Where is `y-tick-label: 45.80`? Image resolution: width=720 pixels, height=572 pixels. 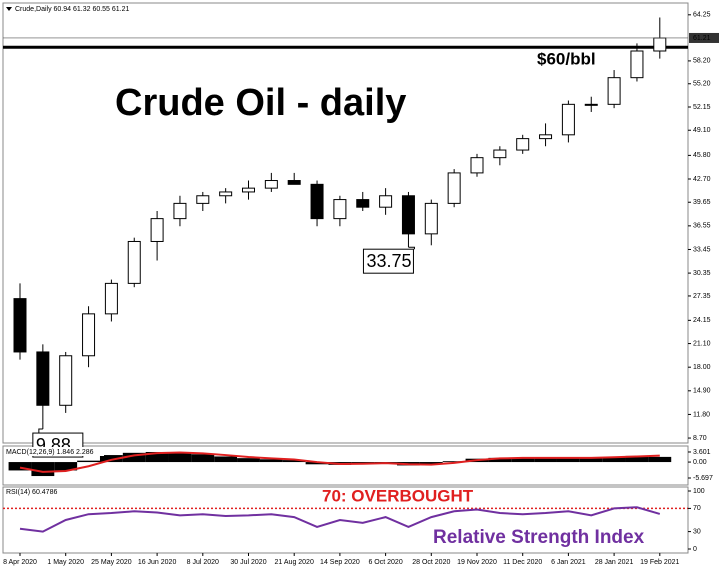 y-tick-label: 45.80 is located at coordinates (702, 155).